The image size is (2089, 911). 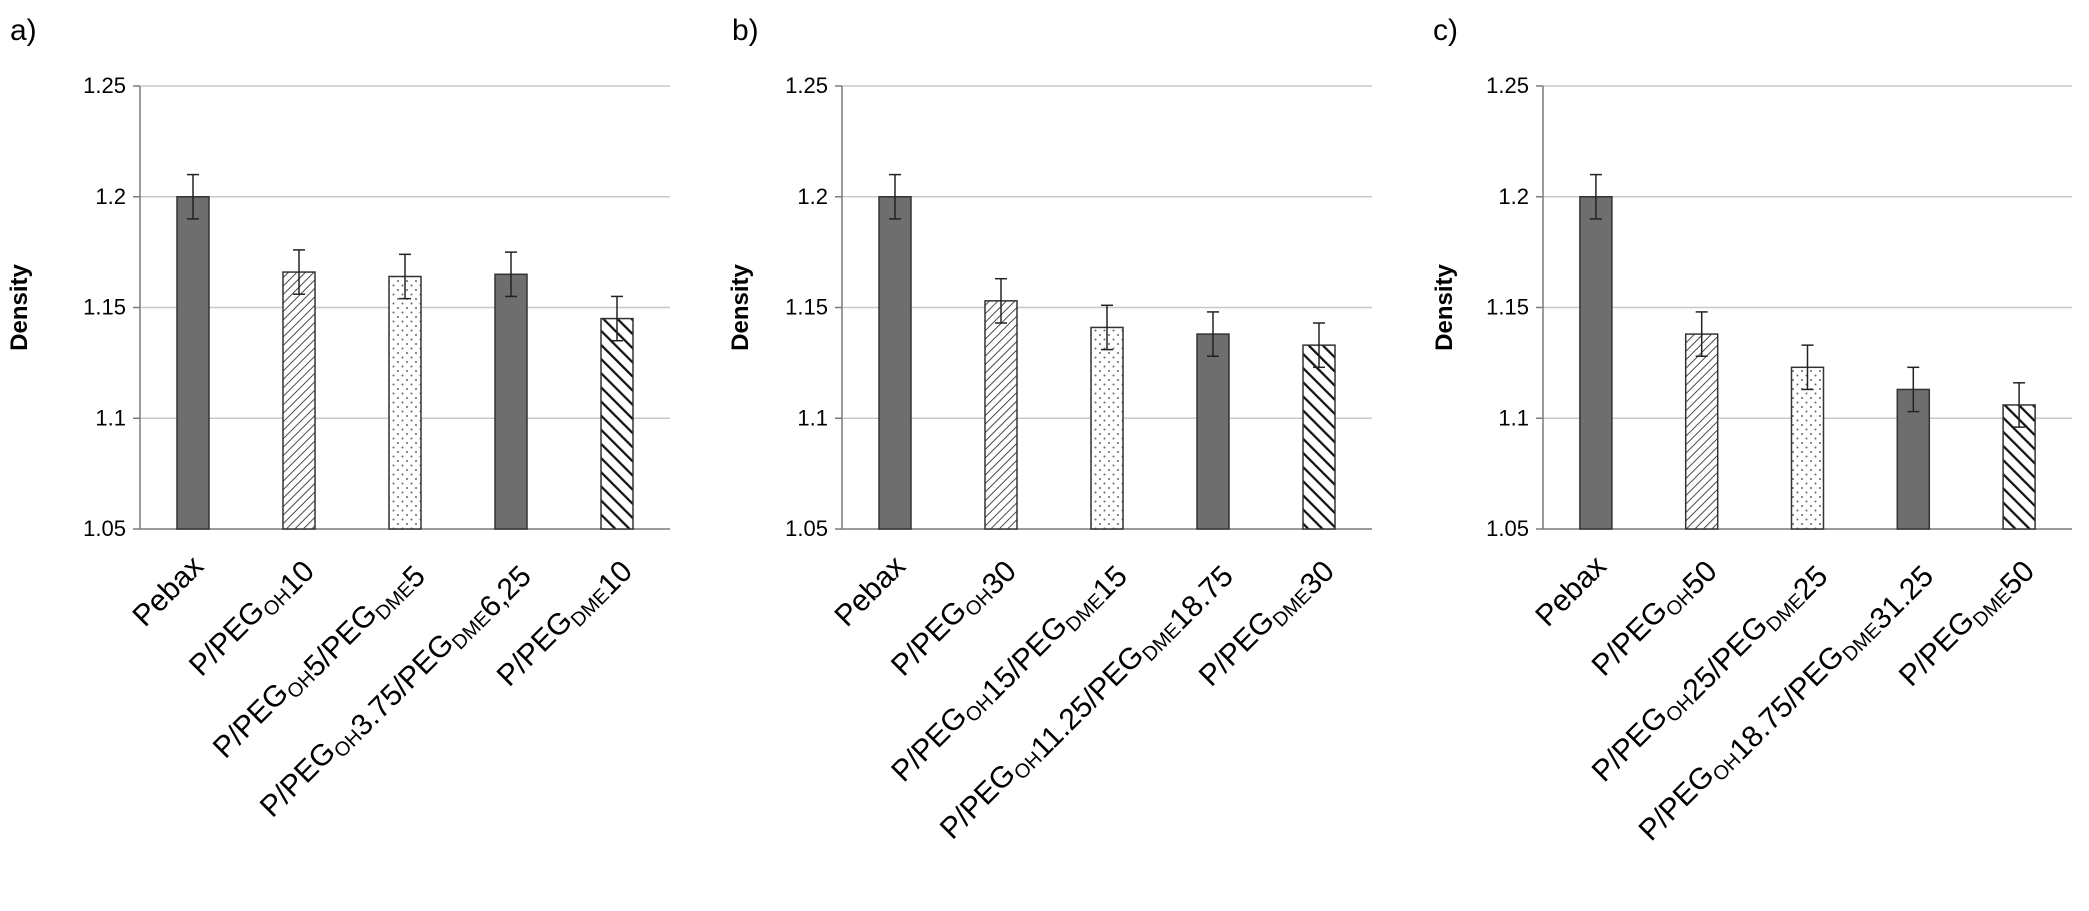 What do you see at coordinates (23, 30) in the screenshot?
I see `panel-letter: a)` at bounding box center [23, 30].